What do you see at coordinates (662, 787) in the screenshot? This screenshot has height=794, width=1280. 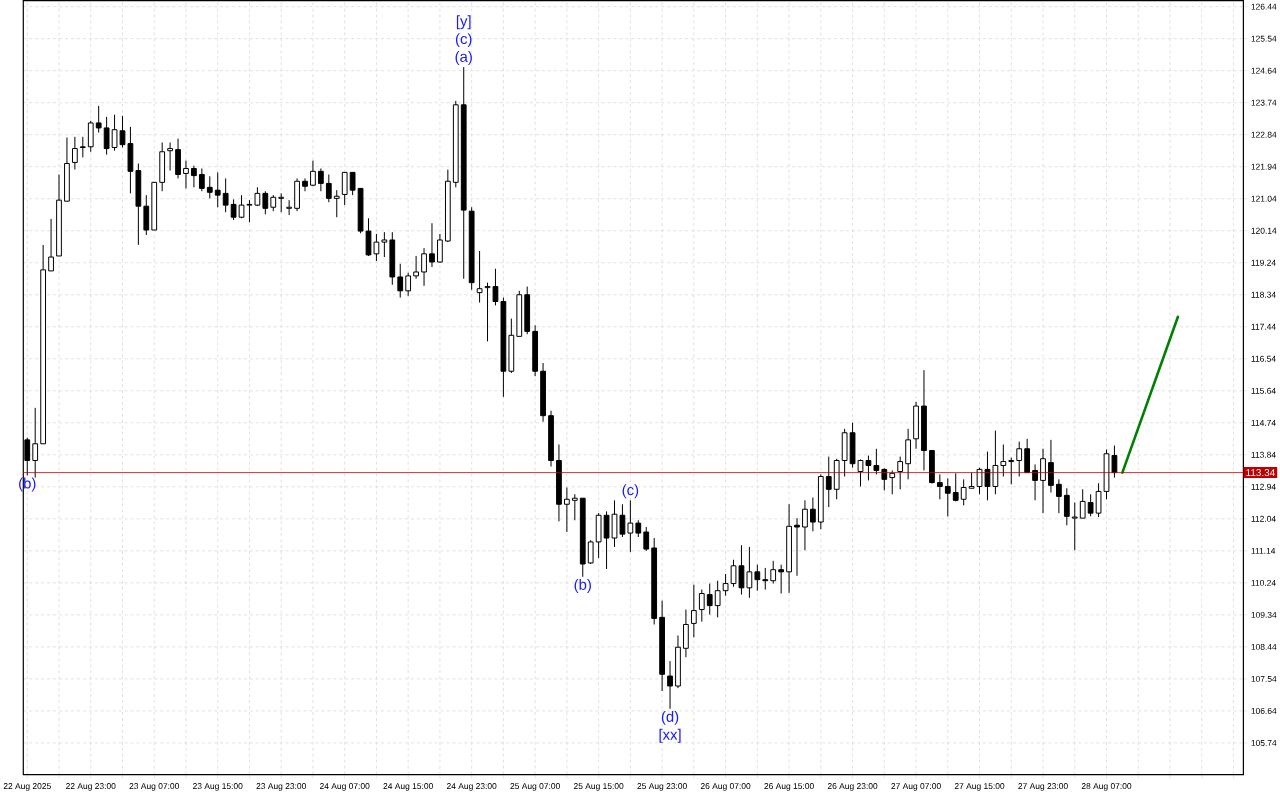 I see `x-tick-label: 25 Aug 23:00` at bounding box center [662, 787].